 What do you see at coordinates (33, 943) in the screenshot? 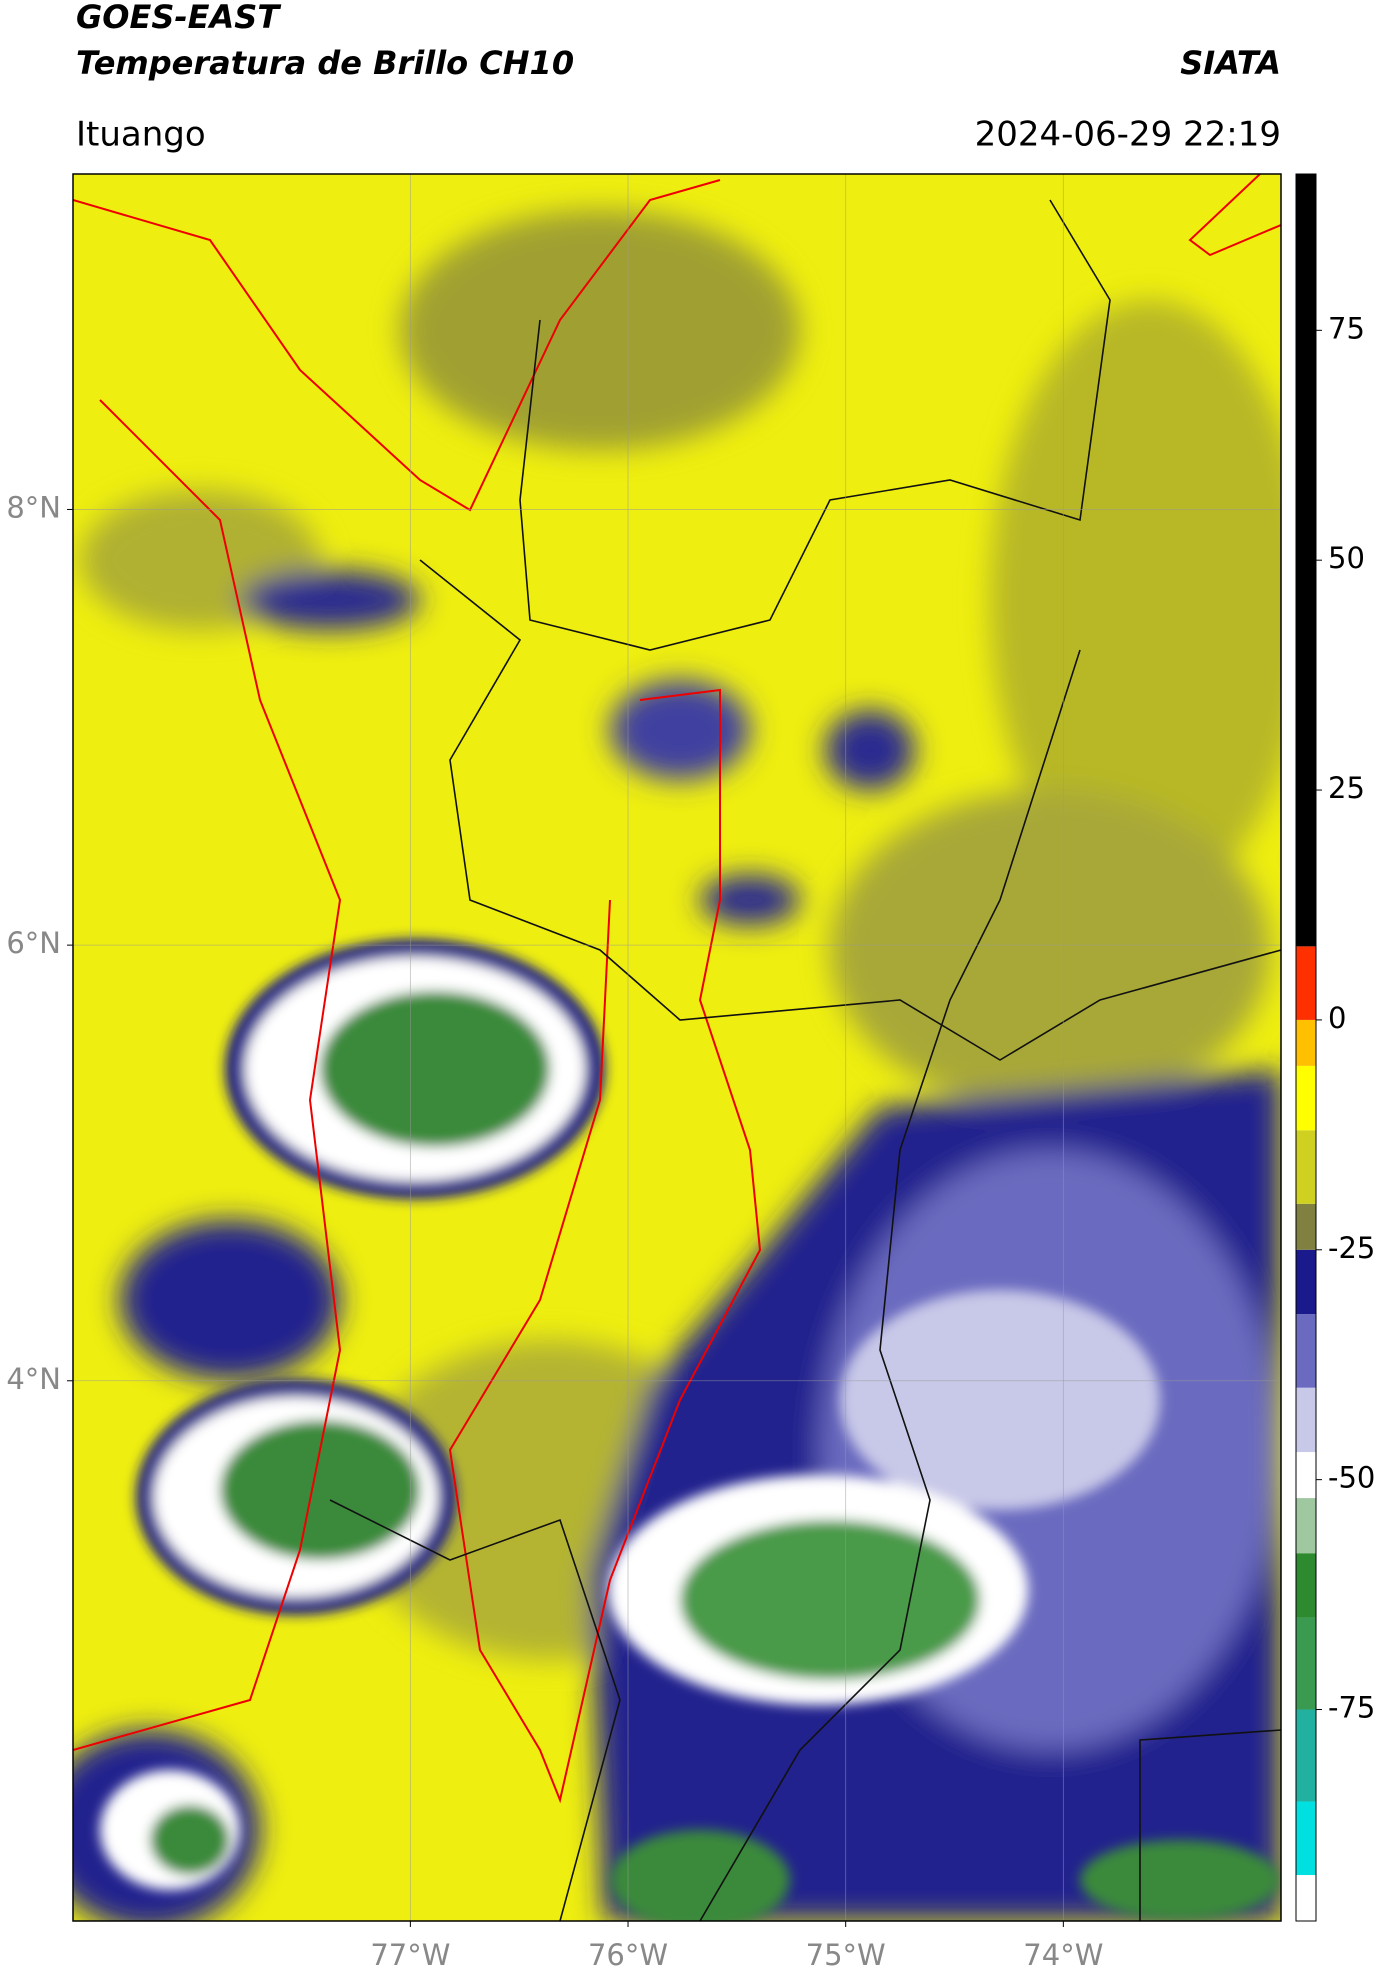
I see `y-tick-label: 6°N` at bounding box center [33, 943].